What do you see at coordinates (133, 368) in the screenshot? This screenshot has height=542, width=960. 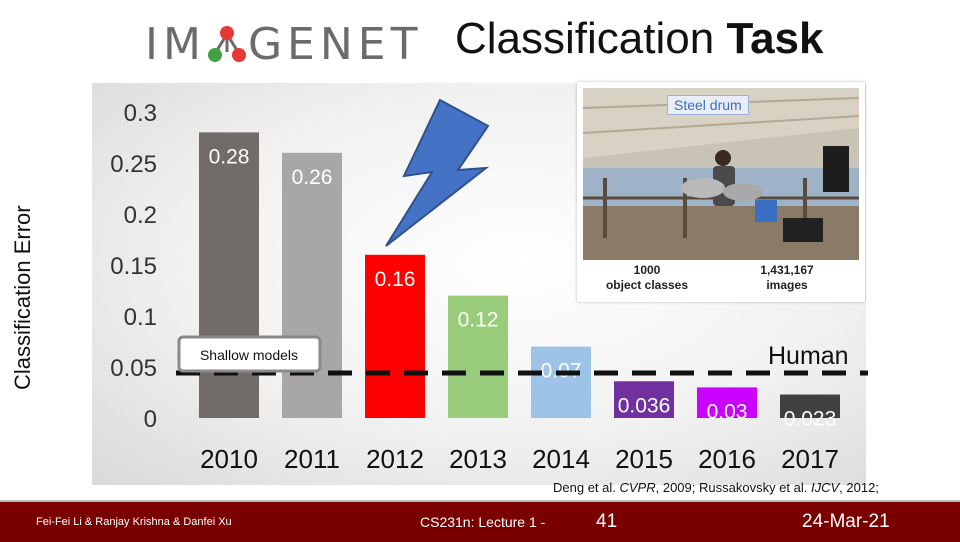 I see `y-tick-label: 0.05` at bounding box center [133, 368].